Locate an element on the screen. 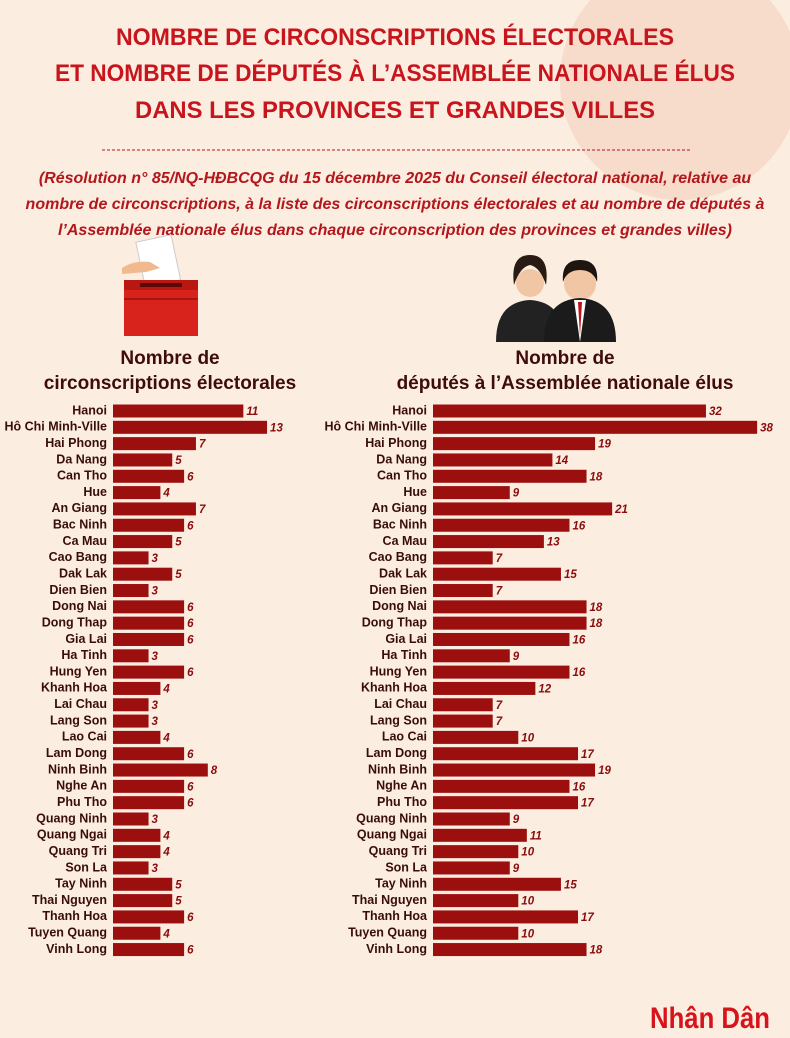  chart-title: députés à l’Assemblée nationale élus is located at coordinates (565, 383).